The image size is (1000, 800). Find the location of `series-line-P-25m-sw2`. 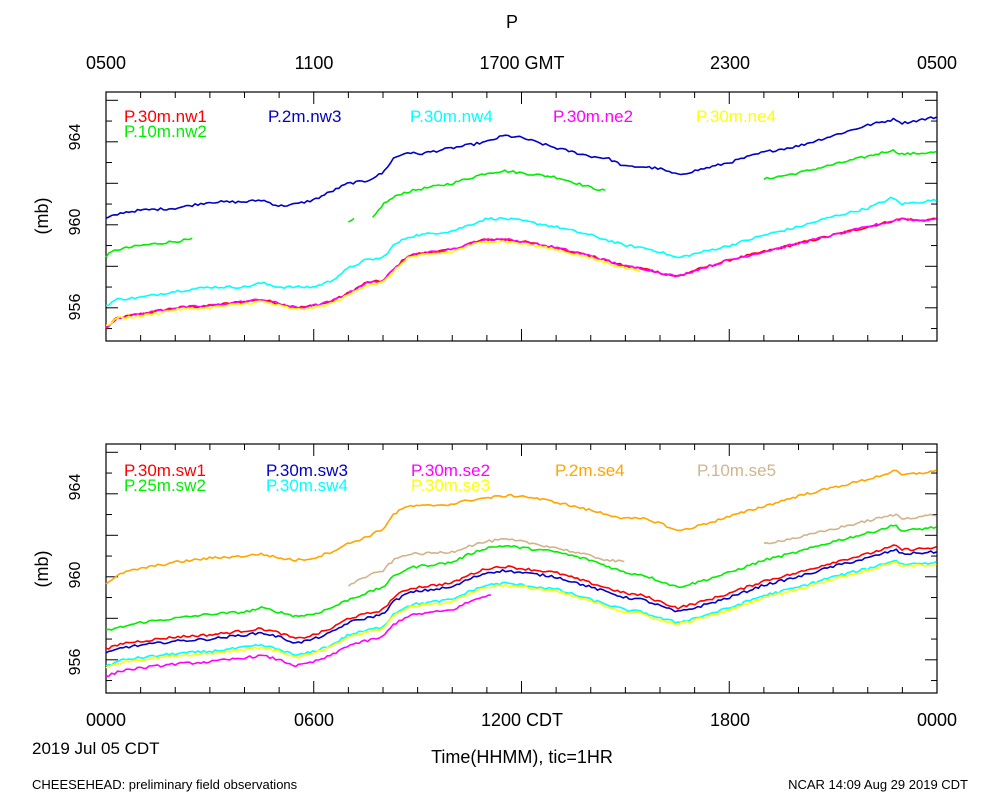

series-line-P-25m-sw2 is located at coordinates (521, 577).